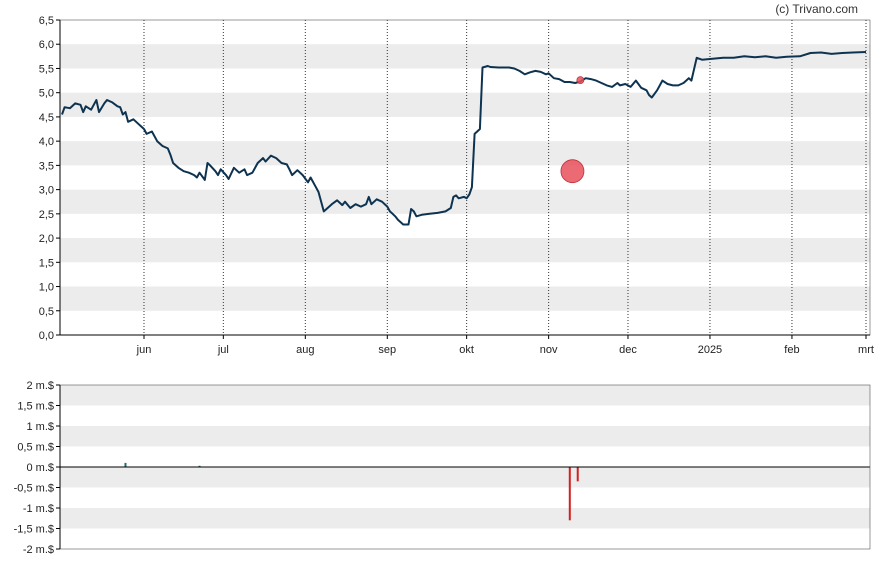 The width and height of the screenshot is (888, 565). What do you see at coordinates (816, 9) in the screenshot?
I see `credit-text: (c) Trivano.com` at bounding box center [816, 9].